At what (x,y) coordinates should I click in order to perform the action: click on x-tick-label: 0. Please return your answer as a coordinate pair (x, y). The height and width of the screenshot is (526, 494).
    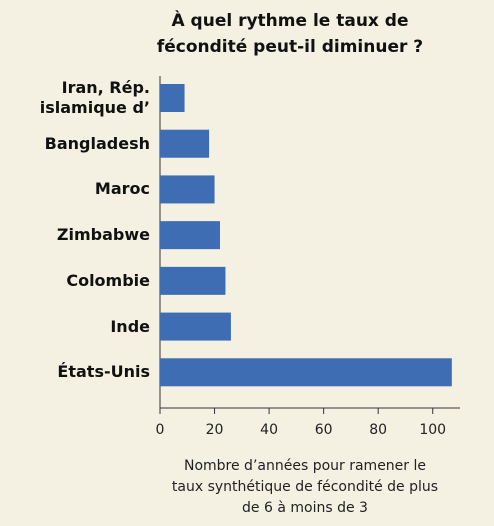
    Looking at the image, I should click on (160, 430).